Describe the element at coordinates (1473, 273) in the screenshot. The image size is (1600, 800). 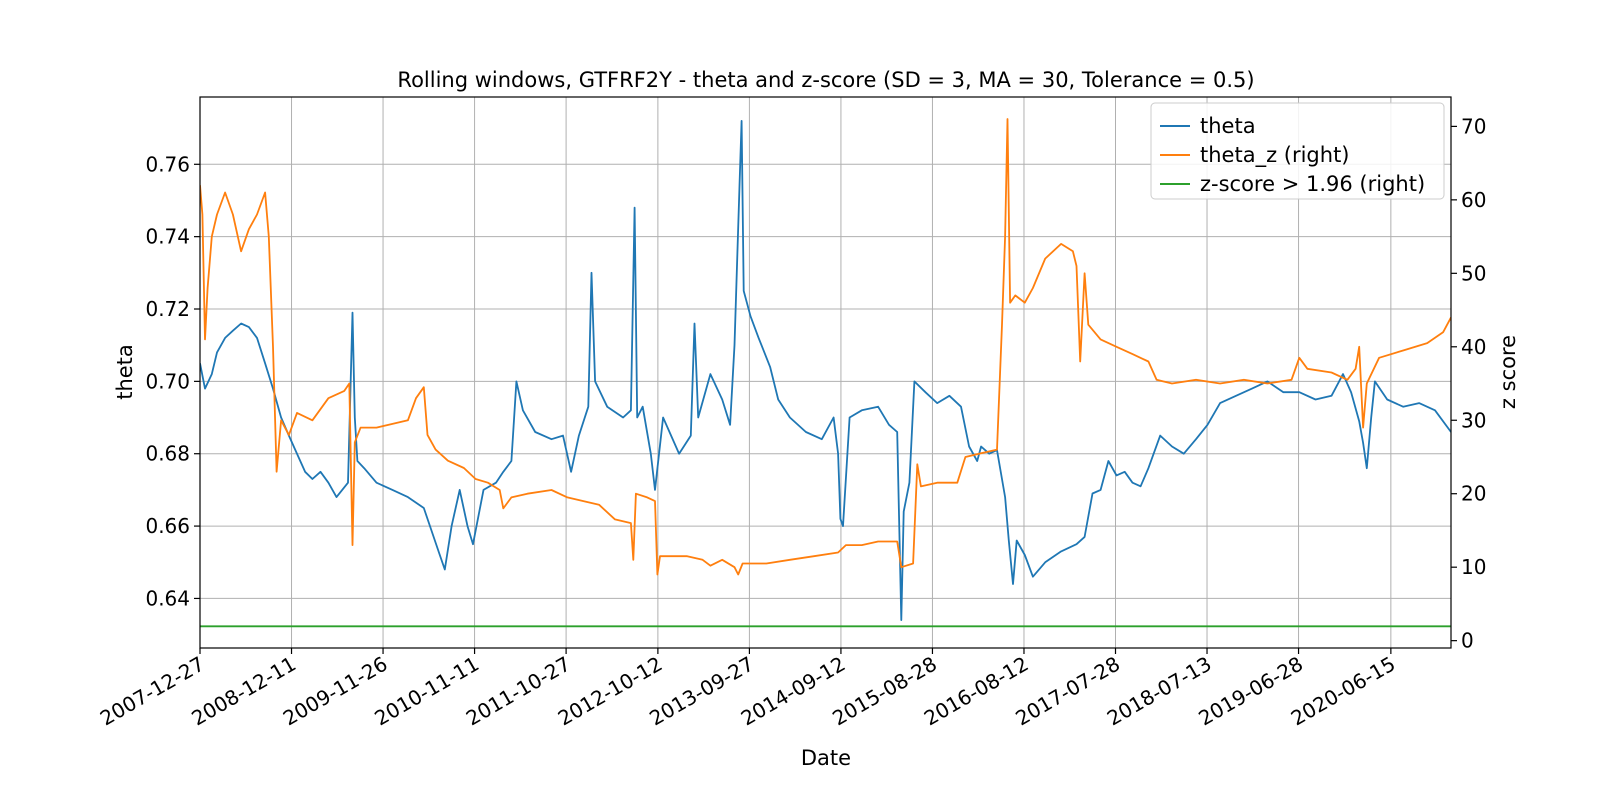
I see `y-right-tick-label: 50` at that location.